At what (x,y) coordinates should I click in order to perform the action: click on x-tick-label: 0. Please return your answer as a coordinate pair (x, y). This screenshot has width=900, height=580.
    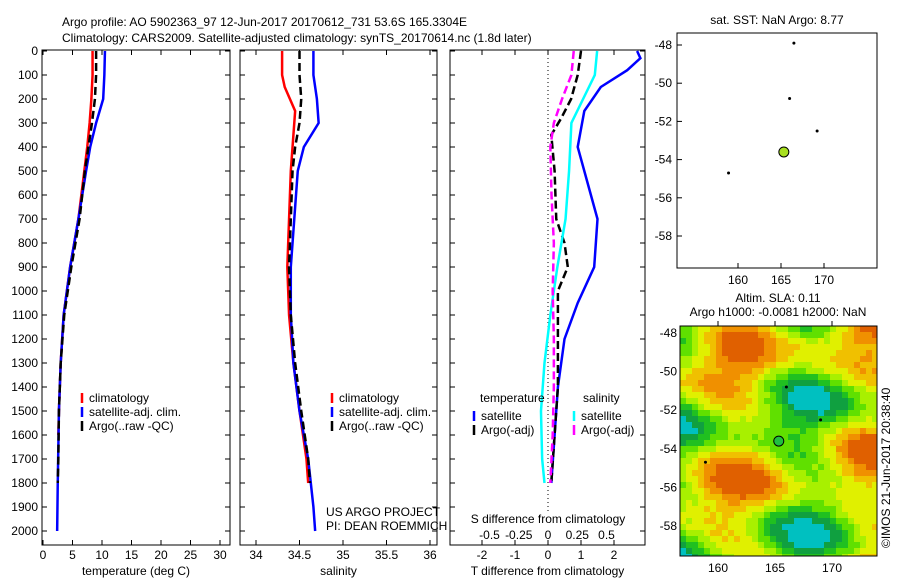
    Looking at the image, I should click on (43, 555).